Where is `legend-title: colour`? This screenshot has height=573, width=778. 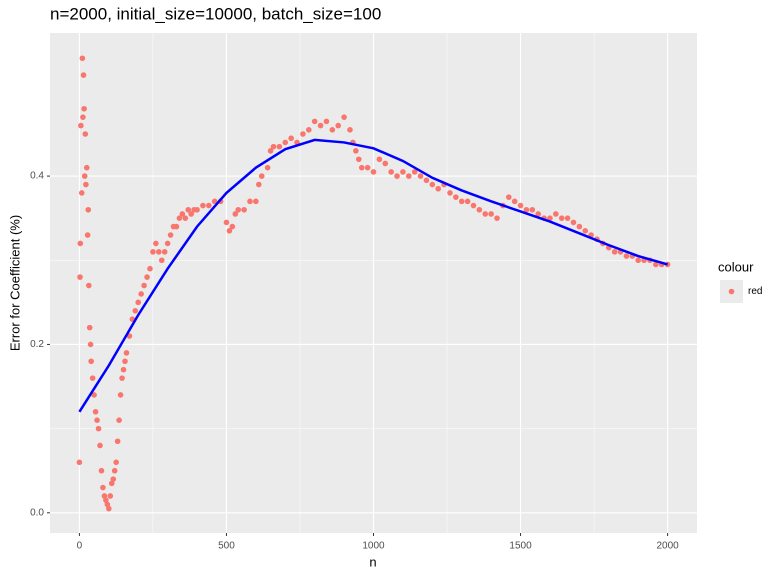 legend-title: colour is located at coordinates (736, 266).